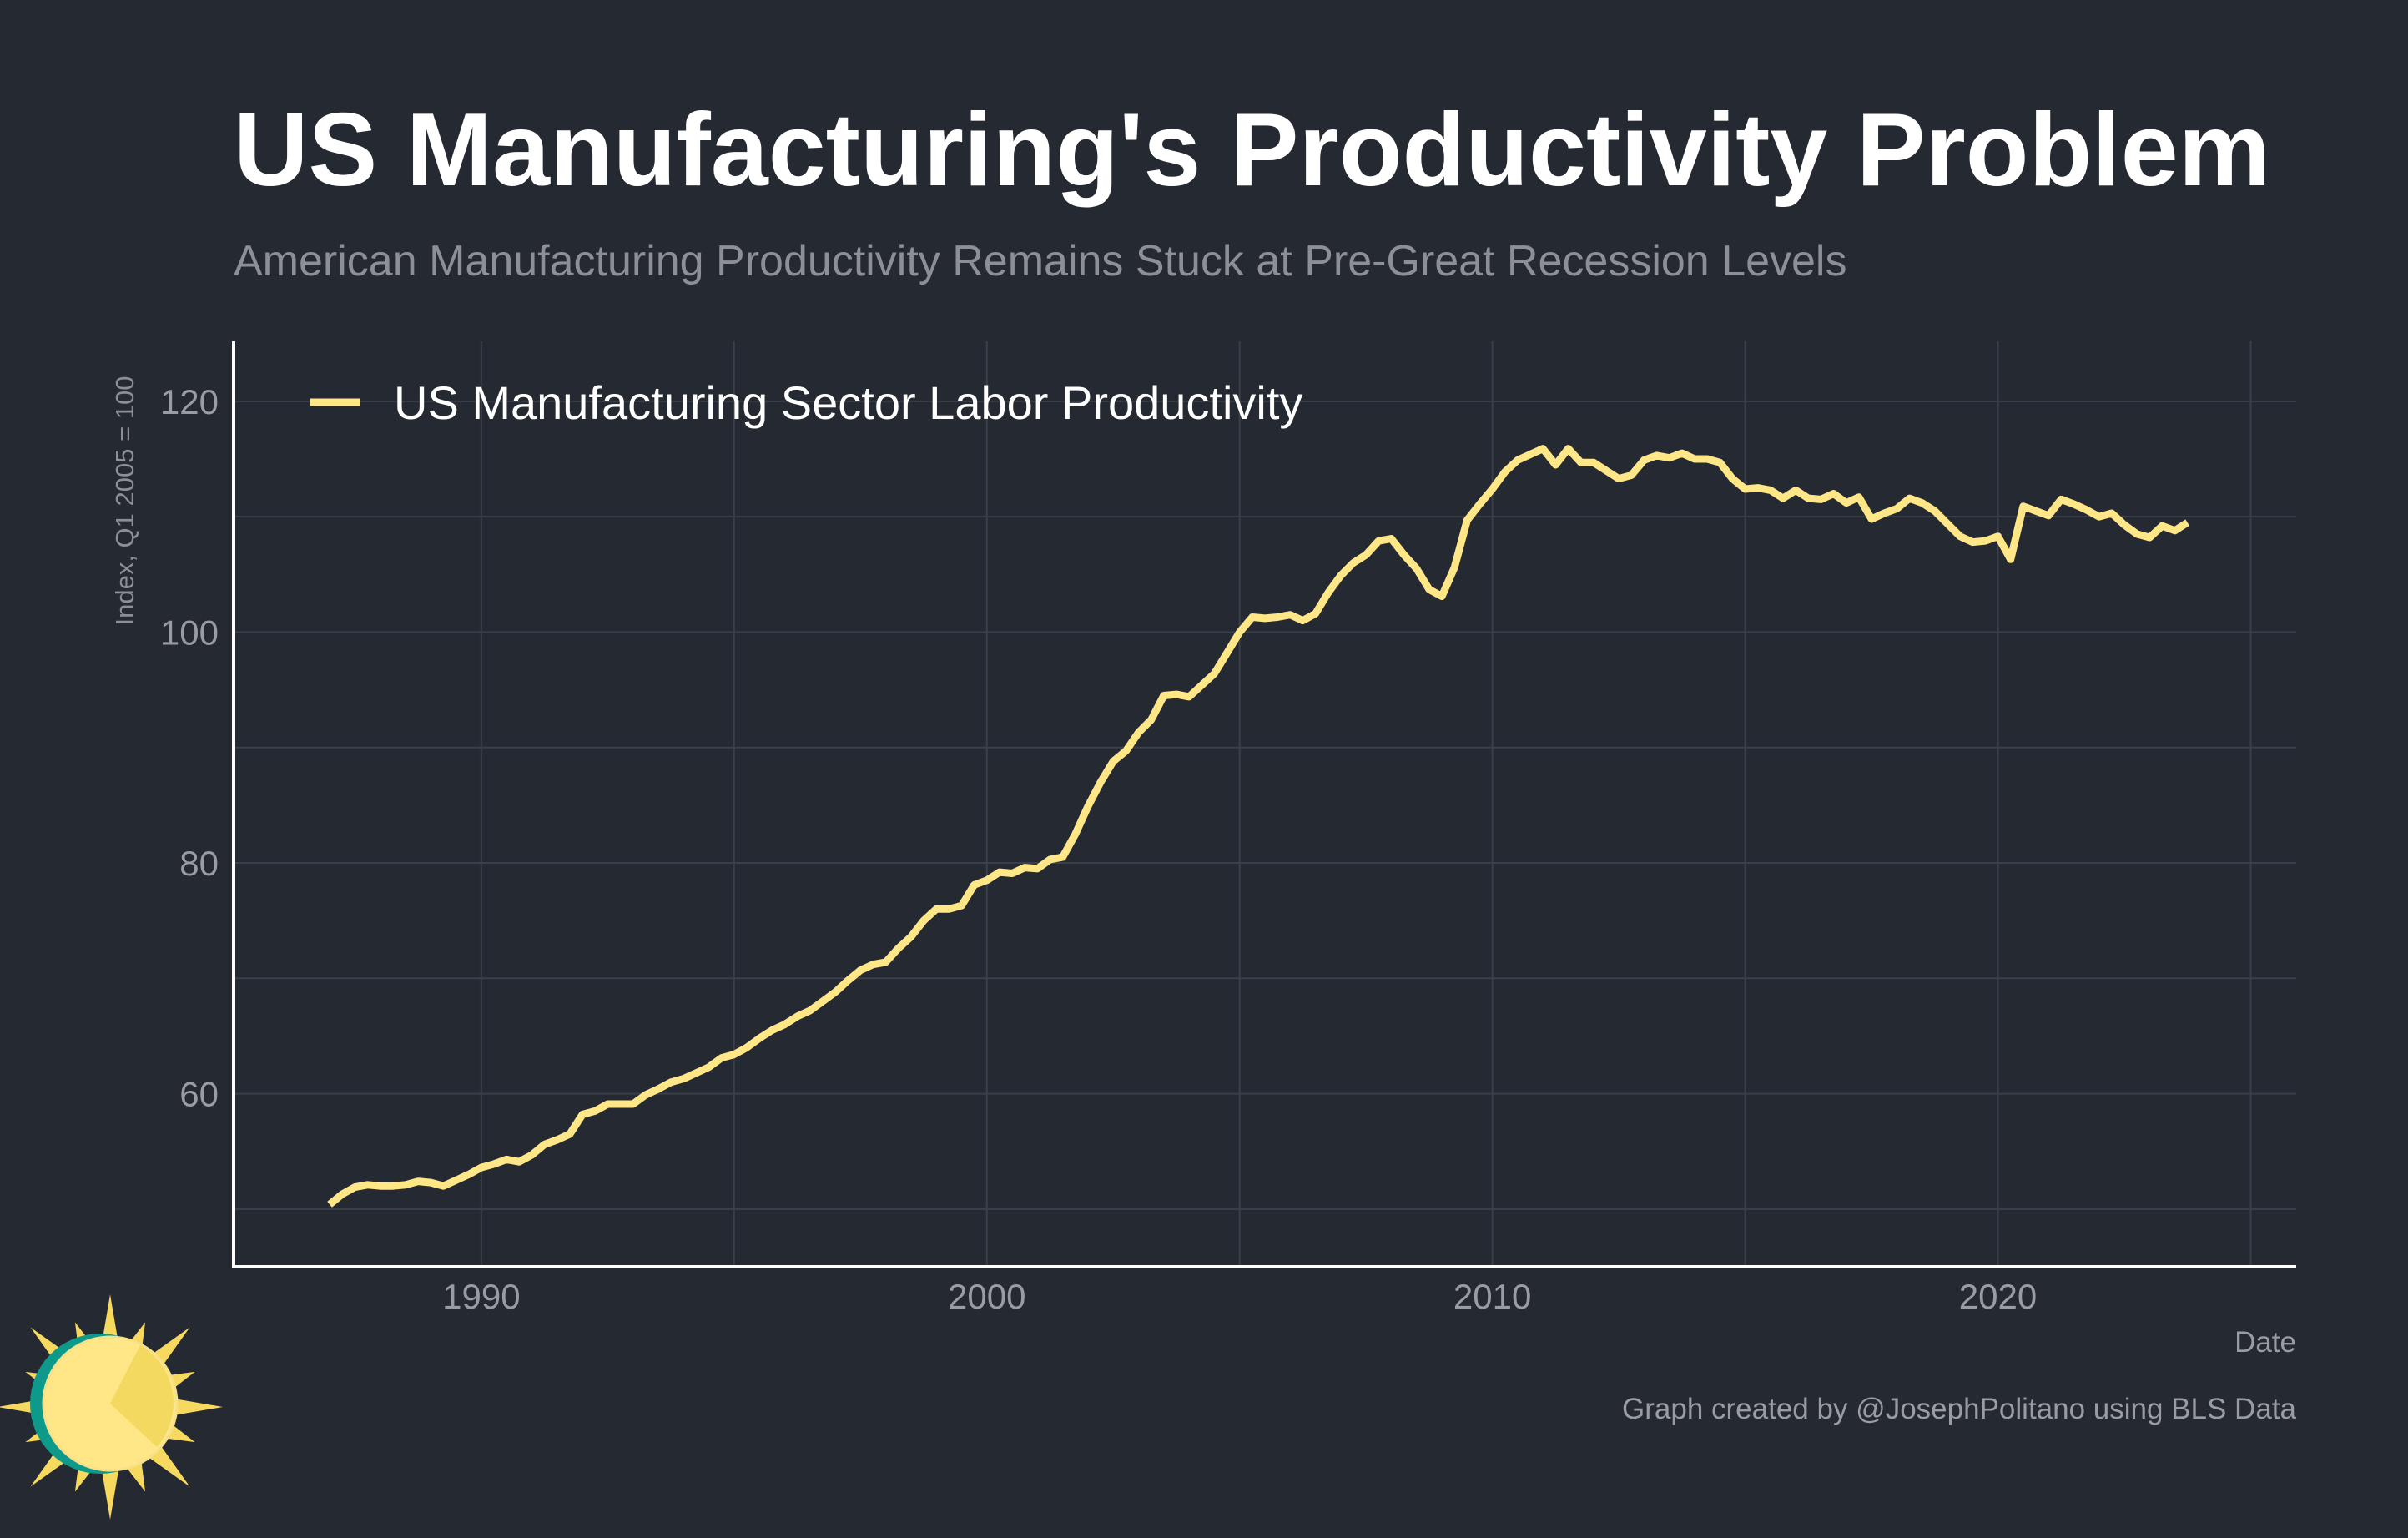 This screenshot has height=1538, width=2408. Describe the element at coordinates (1252, 150) in the screenshot. I see `chart-title: US Manufacturing's Productivity Problem` at that location.